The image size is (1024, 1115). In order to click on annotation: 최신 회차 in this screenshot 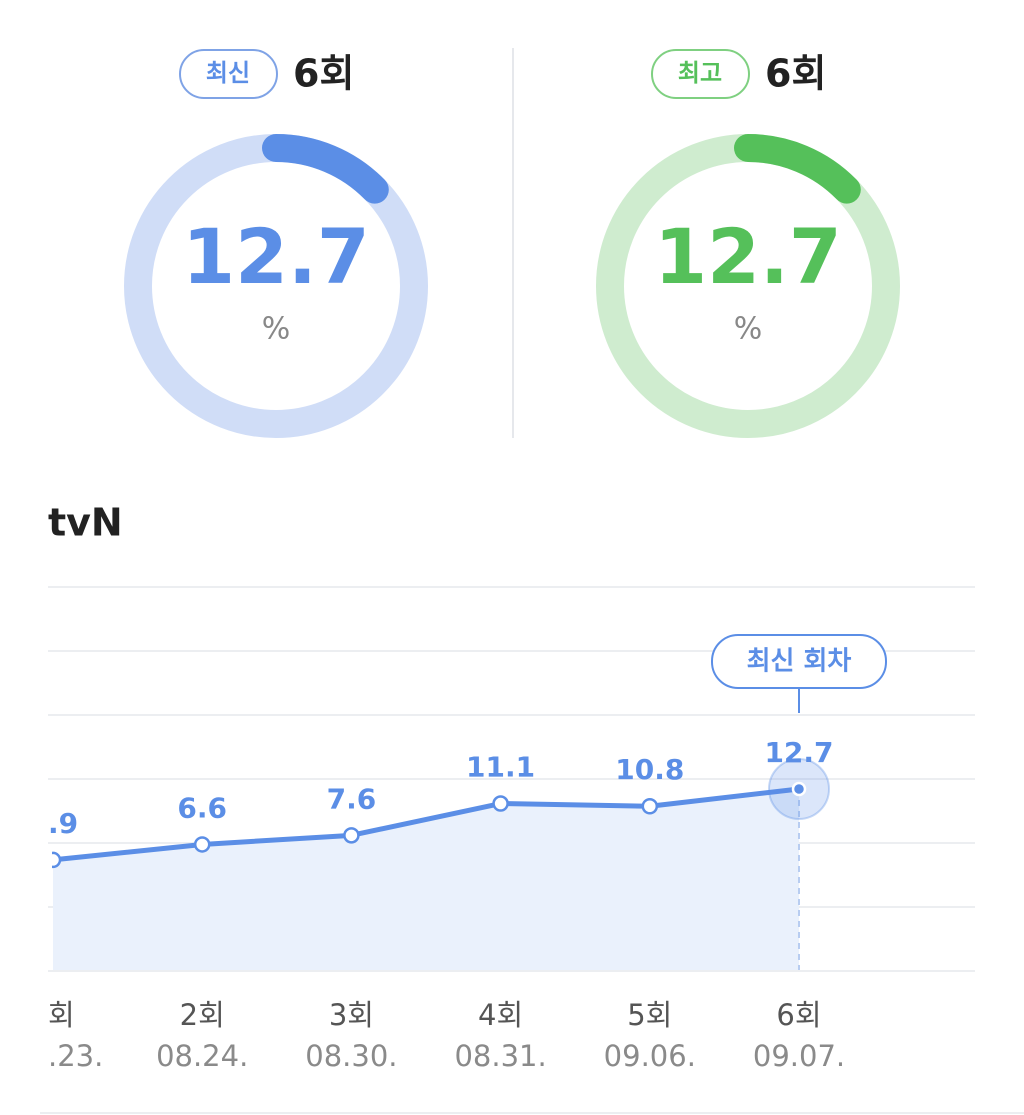, I will do `click(799, 662)`.